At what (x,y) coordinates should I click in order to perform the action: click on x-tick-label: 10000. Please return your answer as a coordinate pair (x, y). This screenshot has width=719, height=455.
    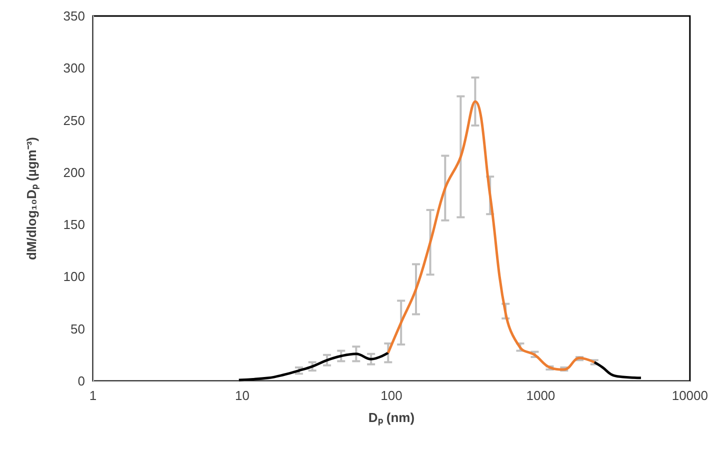
    Looking at the image, I should click on (690, 395).